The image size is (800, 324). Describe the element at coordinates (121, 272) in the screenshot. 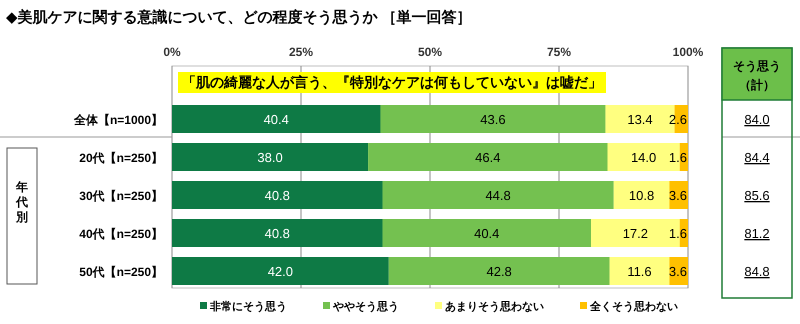

I see `y-tick-label: 50代【n=250】` at that location.